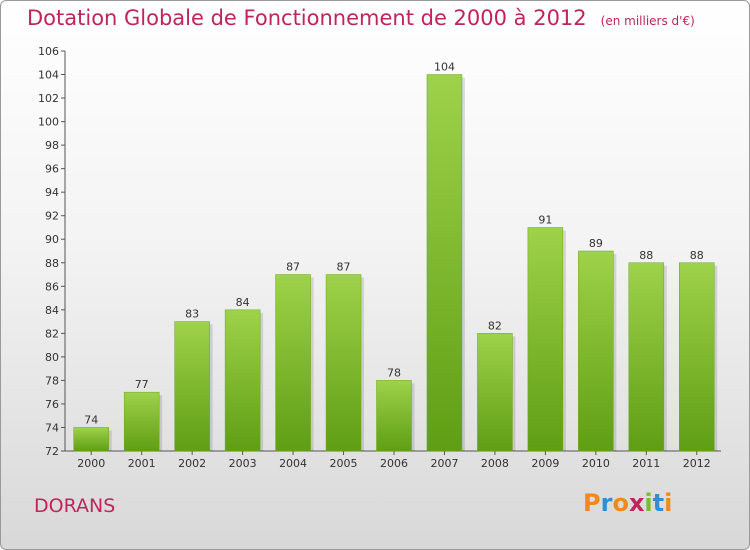 The height and width of the screenshot is (550, 750). What do you see at coordinates (52, 216) in the screenshot?
I see `y-tick-label: 92` at bounding box center [52, 216].